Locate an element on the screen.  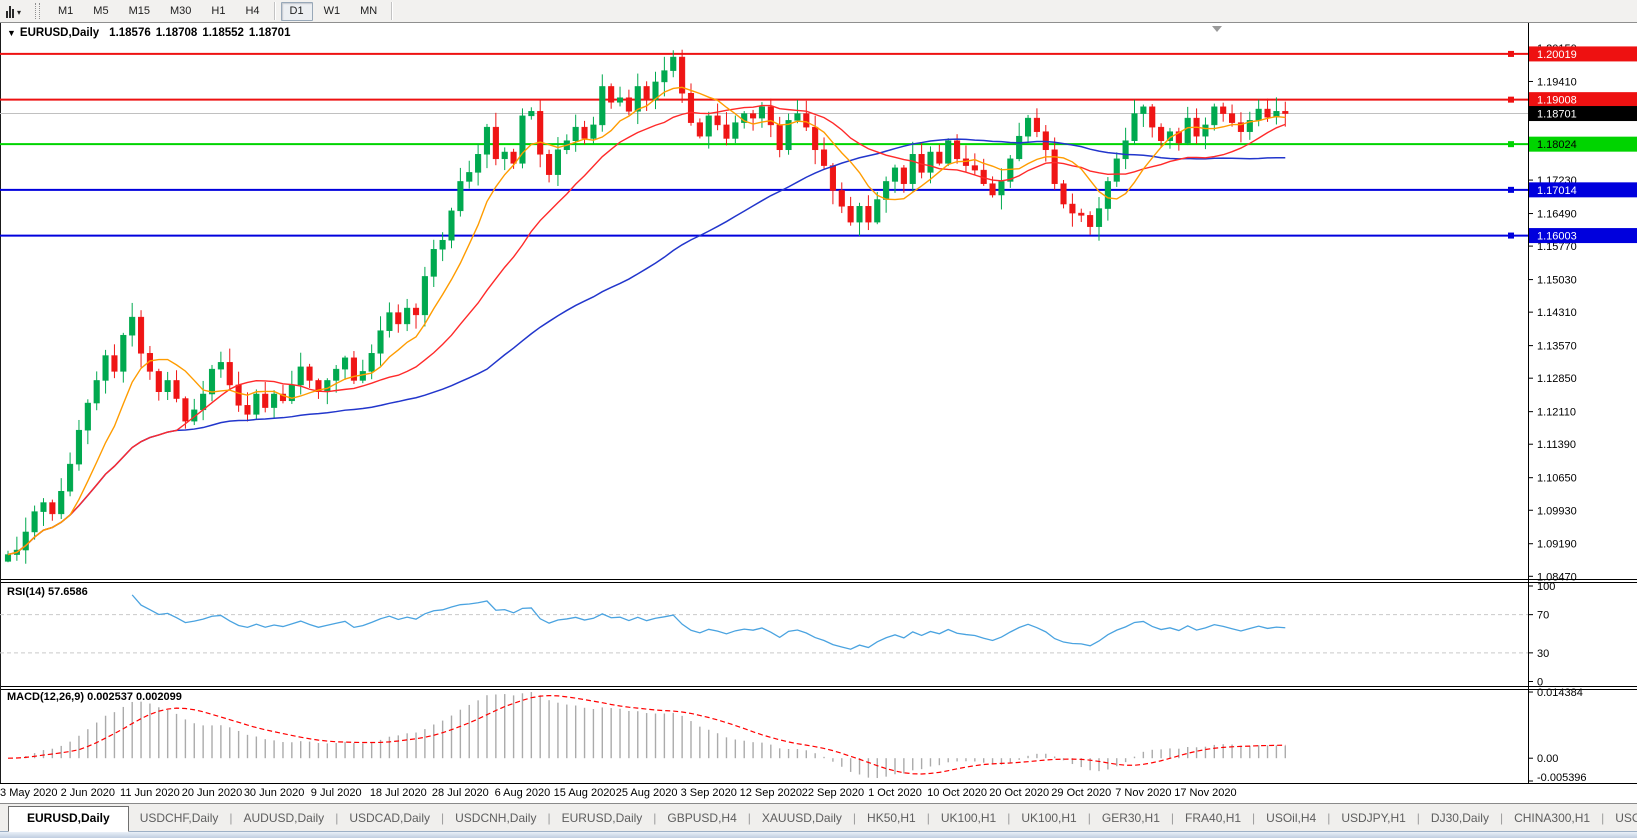
current-price-label is located at coordinates (1583, 114).